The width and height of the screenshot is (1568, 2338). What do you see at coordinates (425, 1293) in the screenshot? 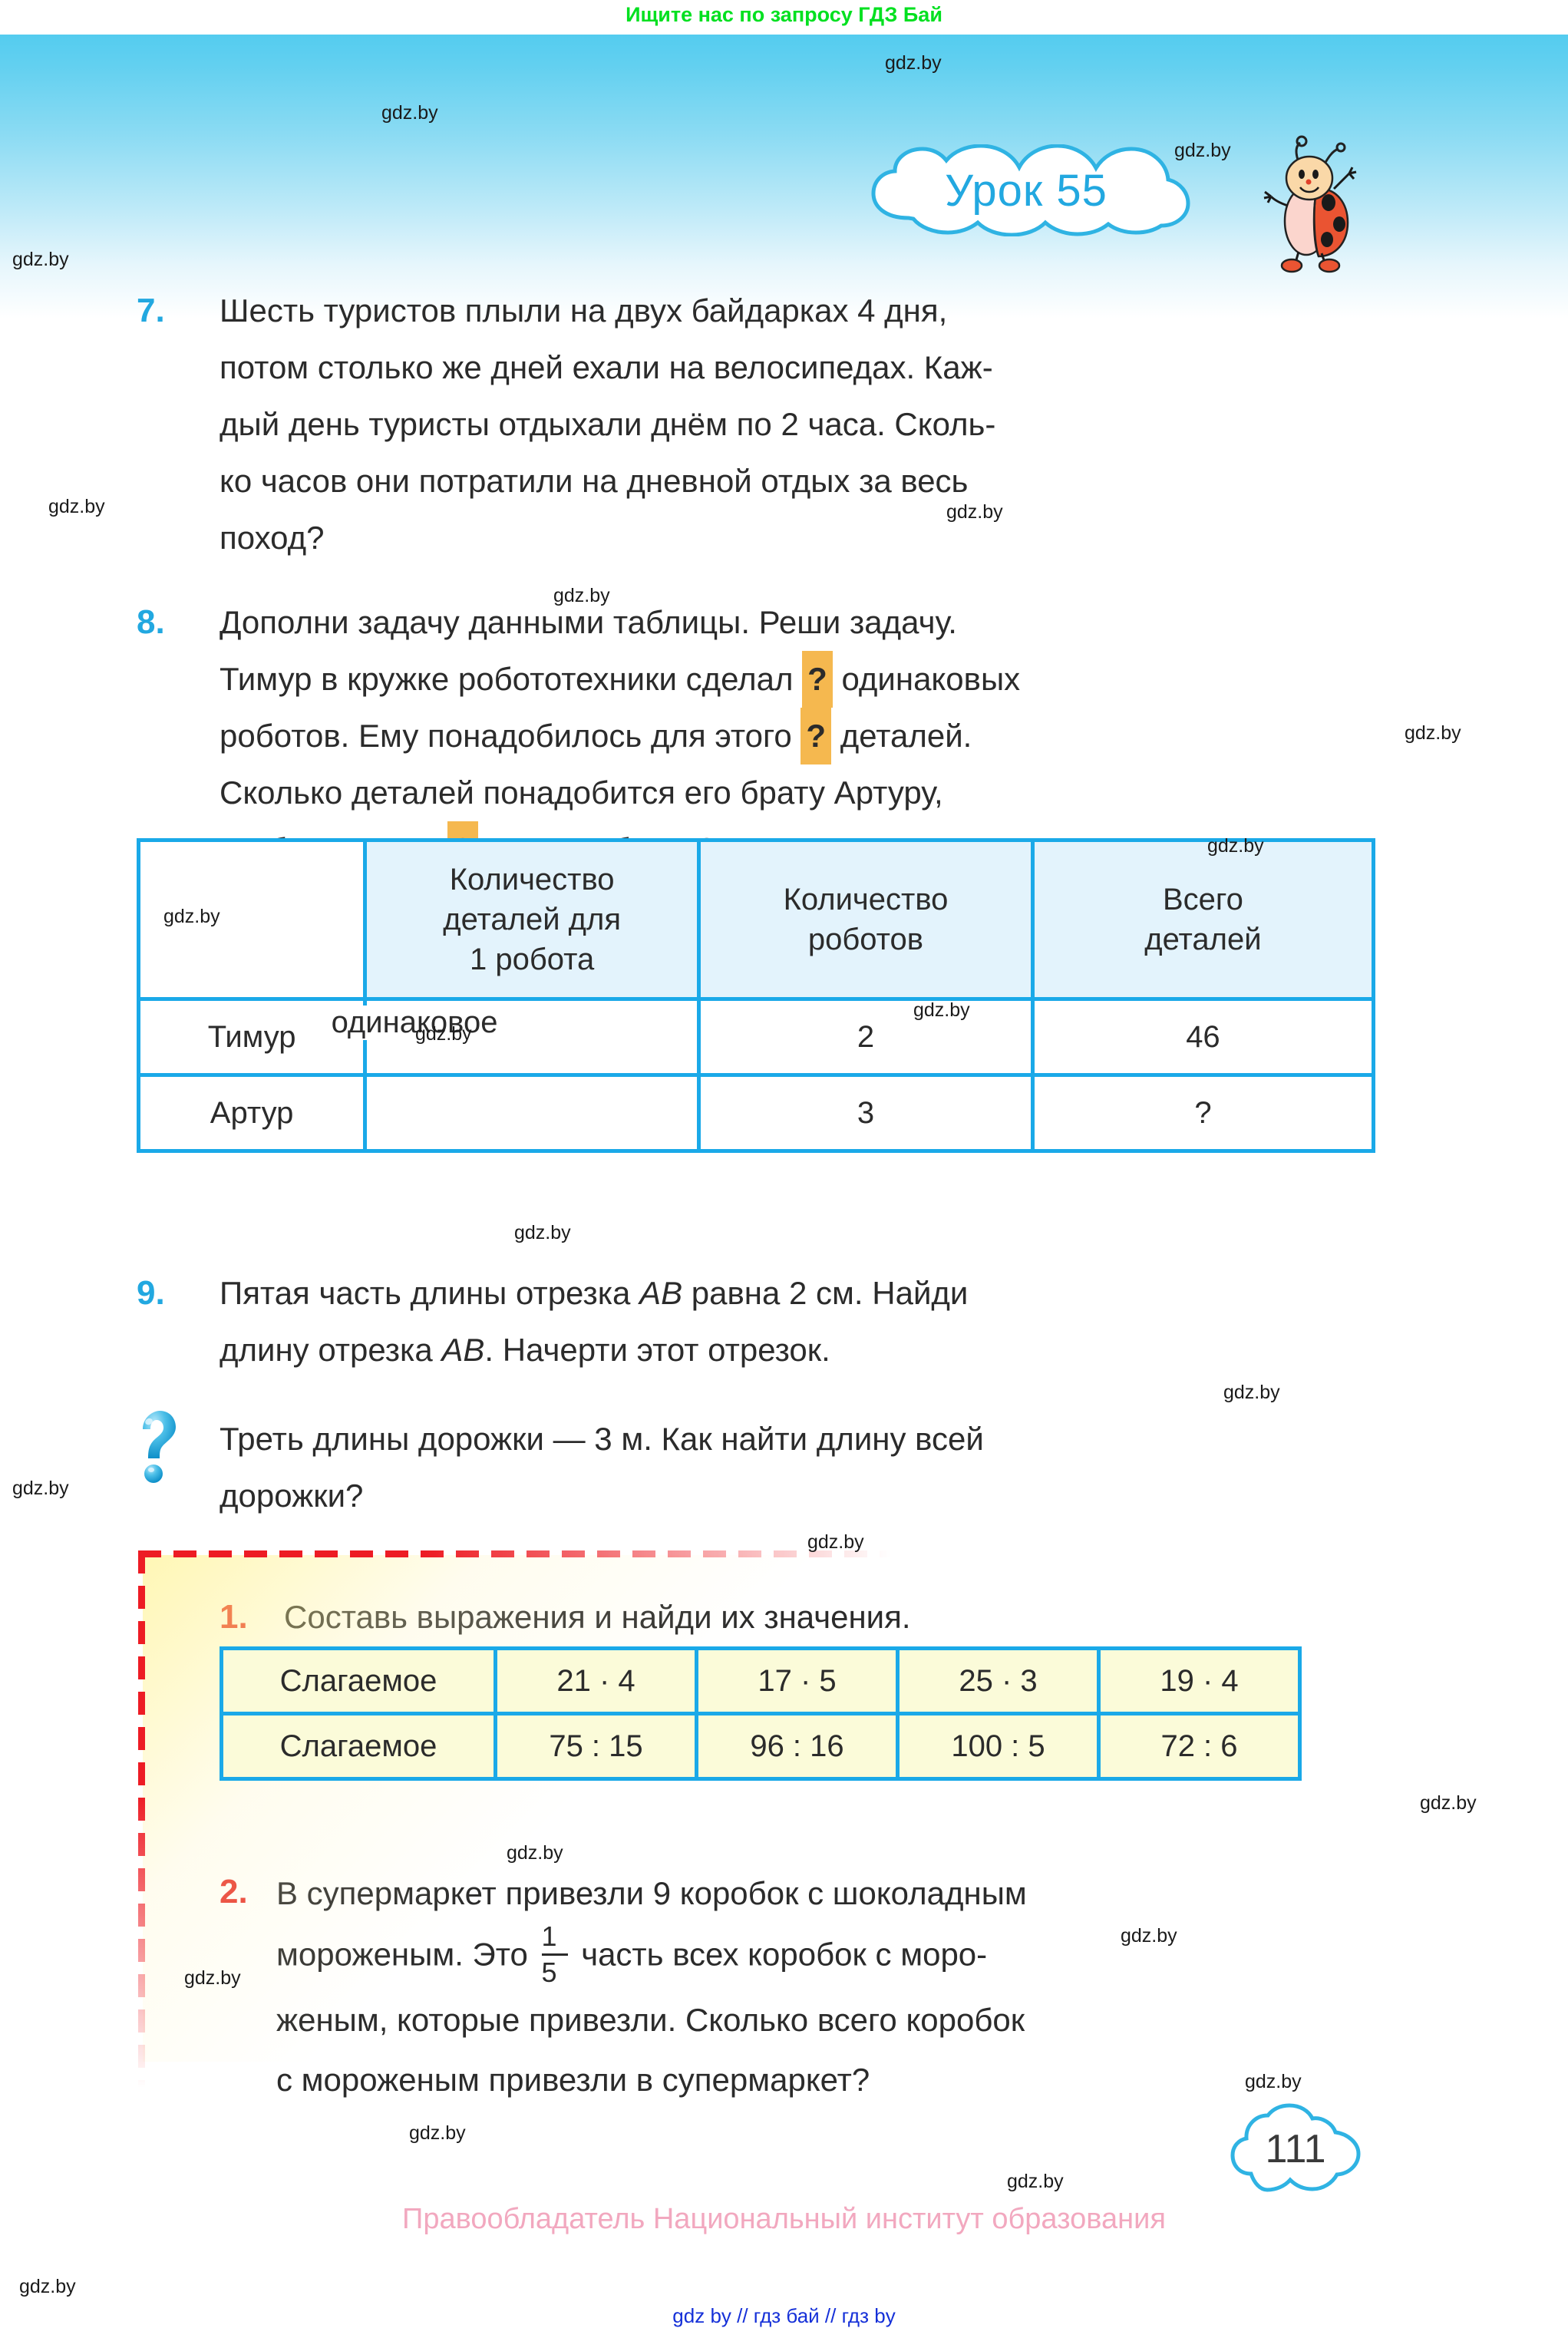
I see `task-9-line-1a: Пятая часть длины отрезка` at bounding box center [425, 1293].